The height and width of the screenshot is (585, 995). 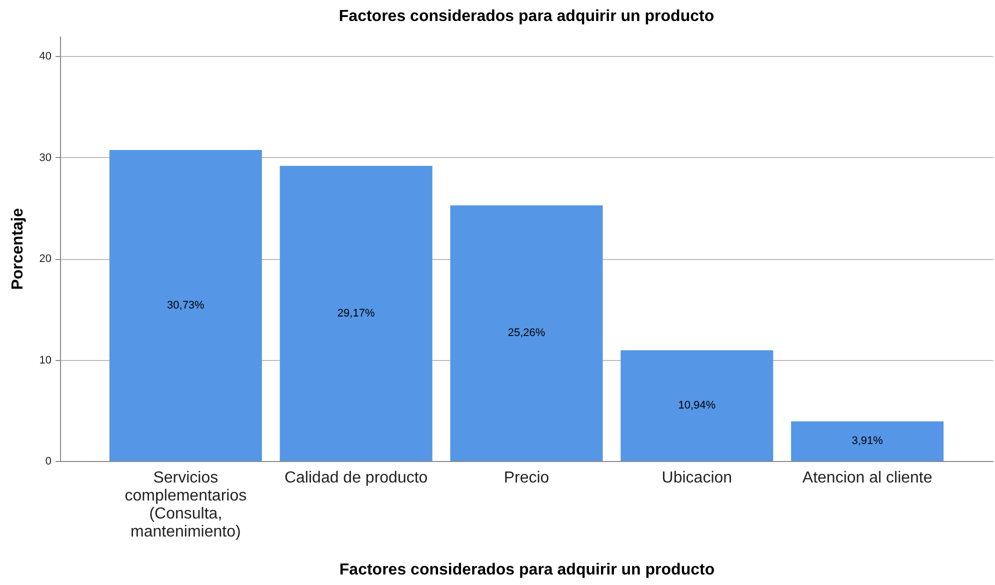 I want to click on data-label: 29,17%, so click(x=356, y=313).